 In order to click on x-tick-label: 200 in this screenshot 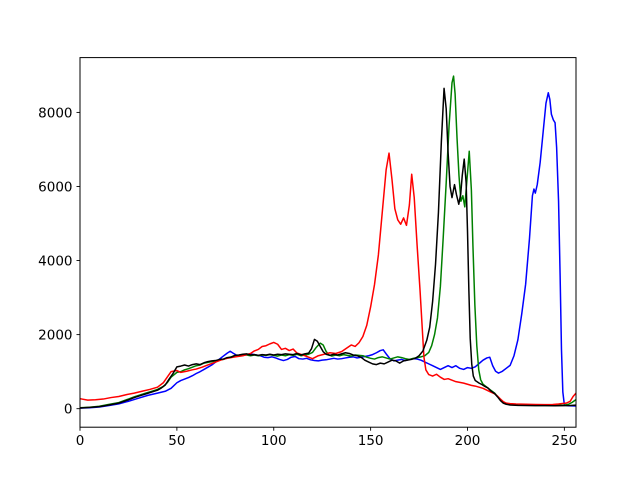, I will do `click(468, 441)`.